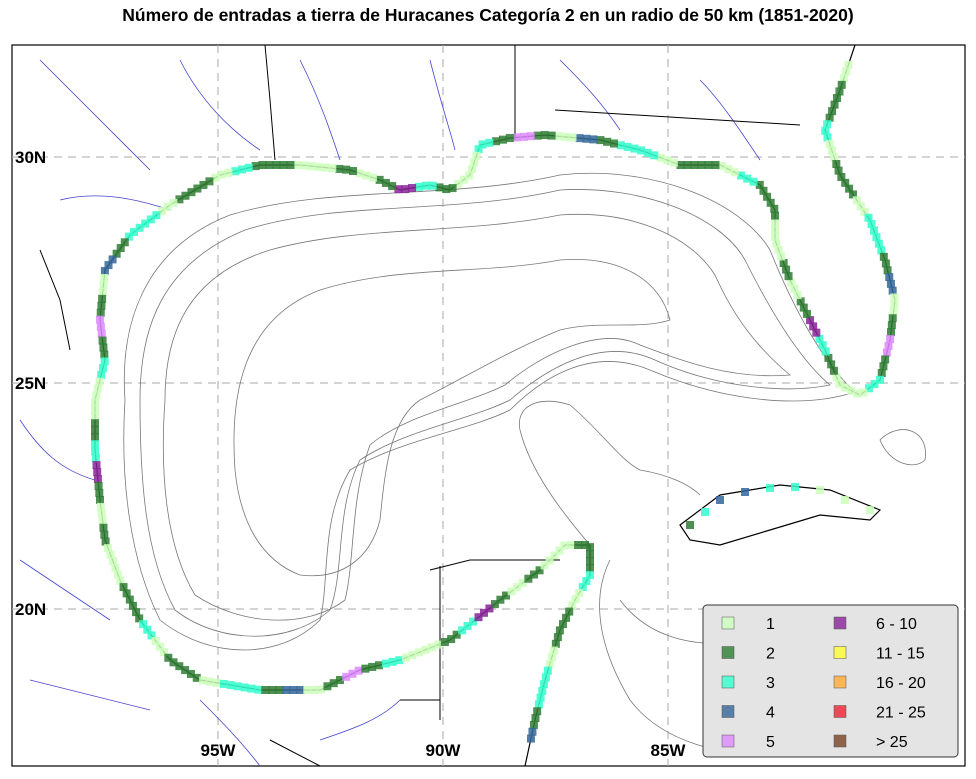 Image resolution: width=976 pixels, height=779 pixels. Describe the element at coordinates (900, 654) in the screenshot. I see `legend-label: 11 - 15` at that location.